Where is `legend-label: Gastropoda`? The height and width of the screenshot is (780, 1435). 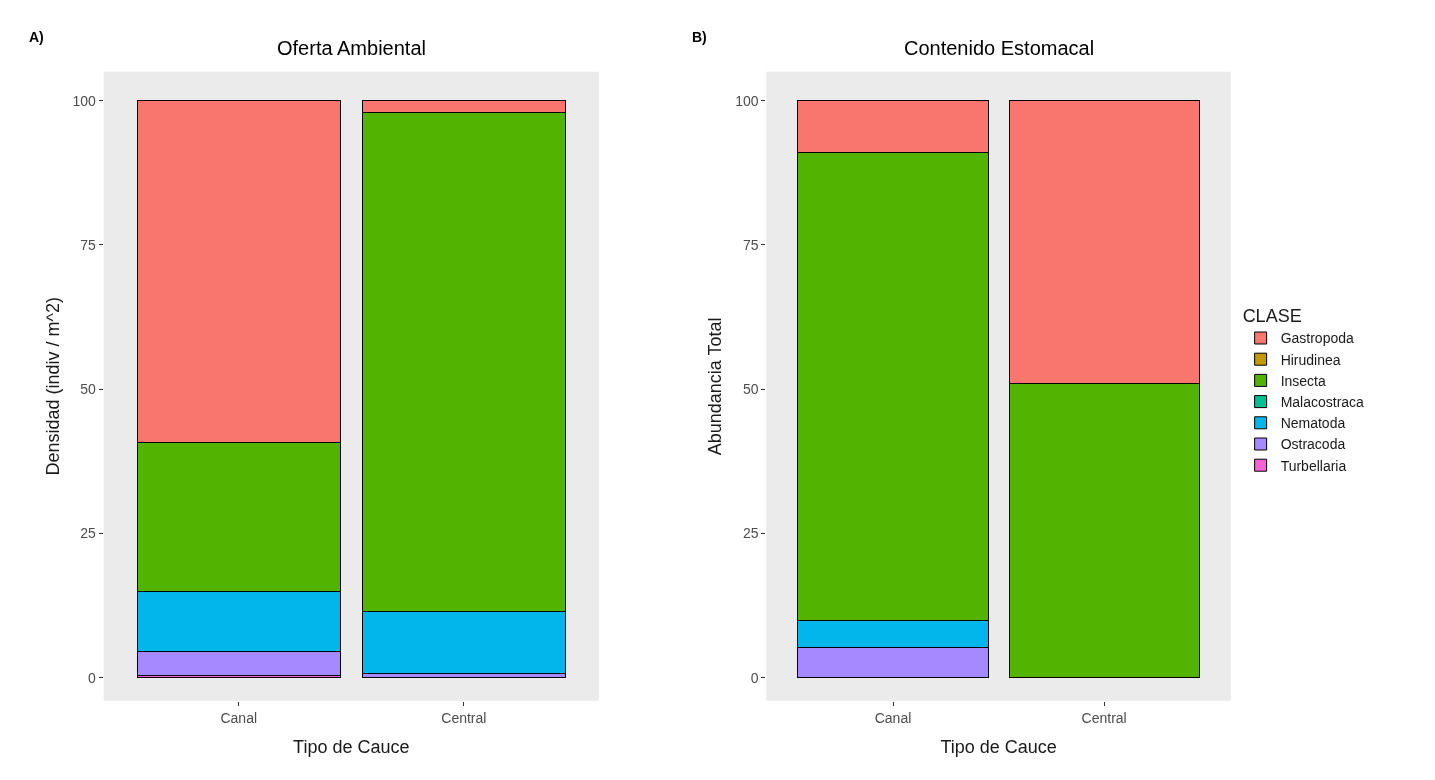
legend-label: Gastropoda is located at coordinates (1317, 338).